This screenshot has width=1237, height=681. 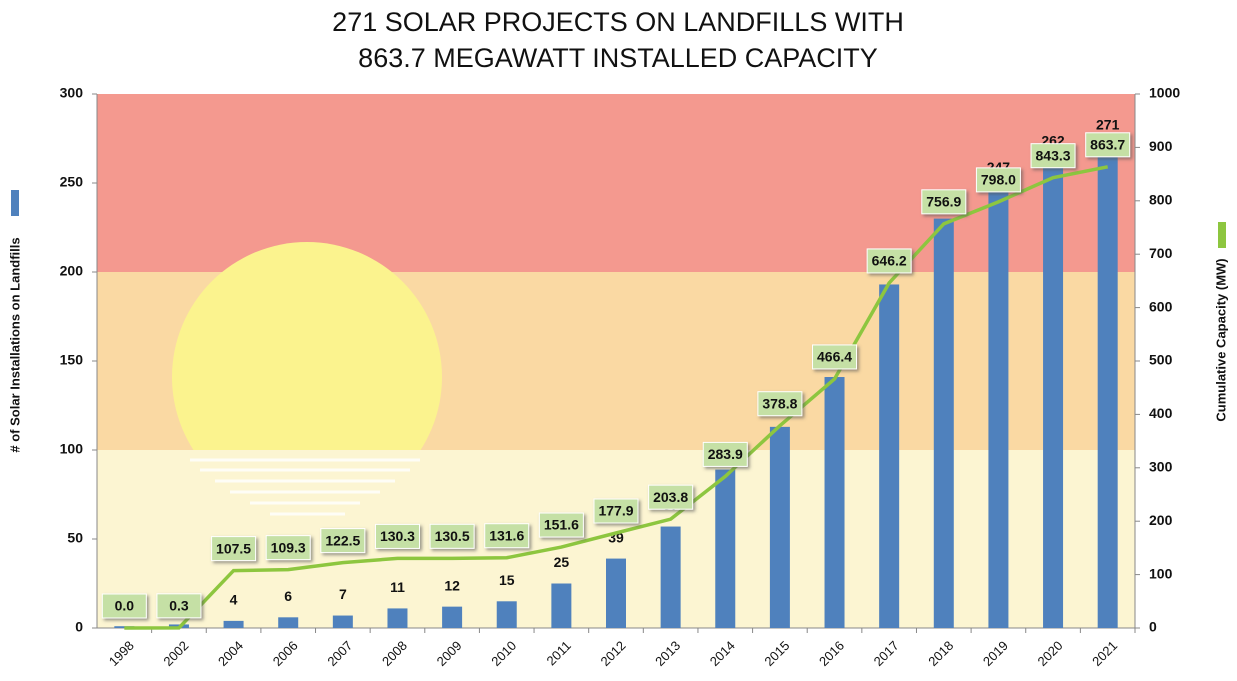 I want to click on x-tick-label: 2018, so click(x=940, y=653).